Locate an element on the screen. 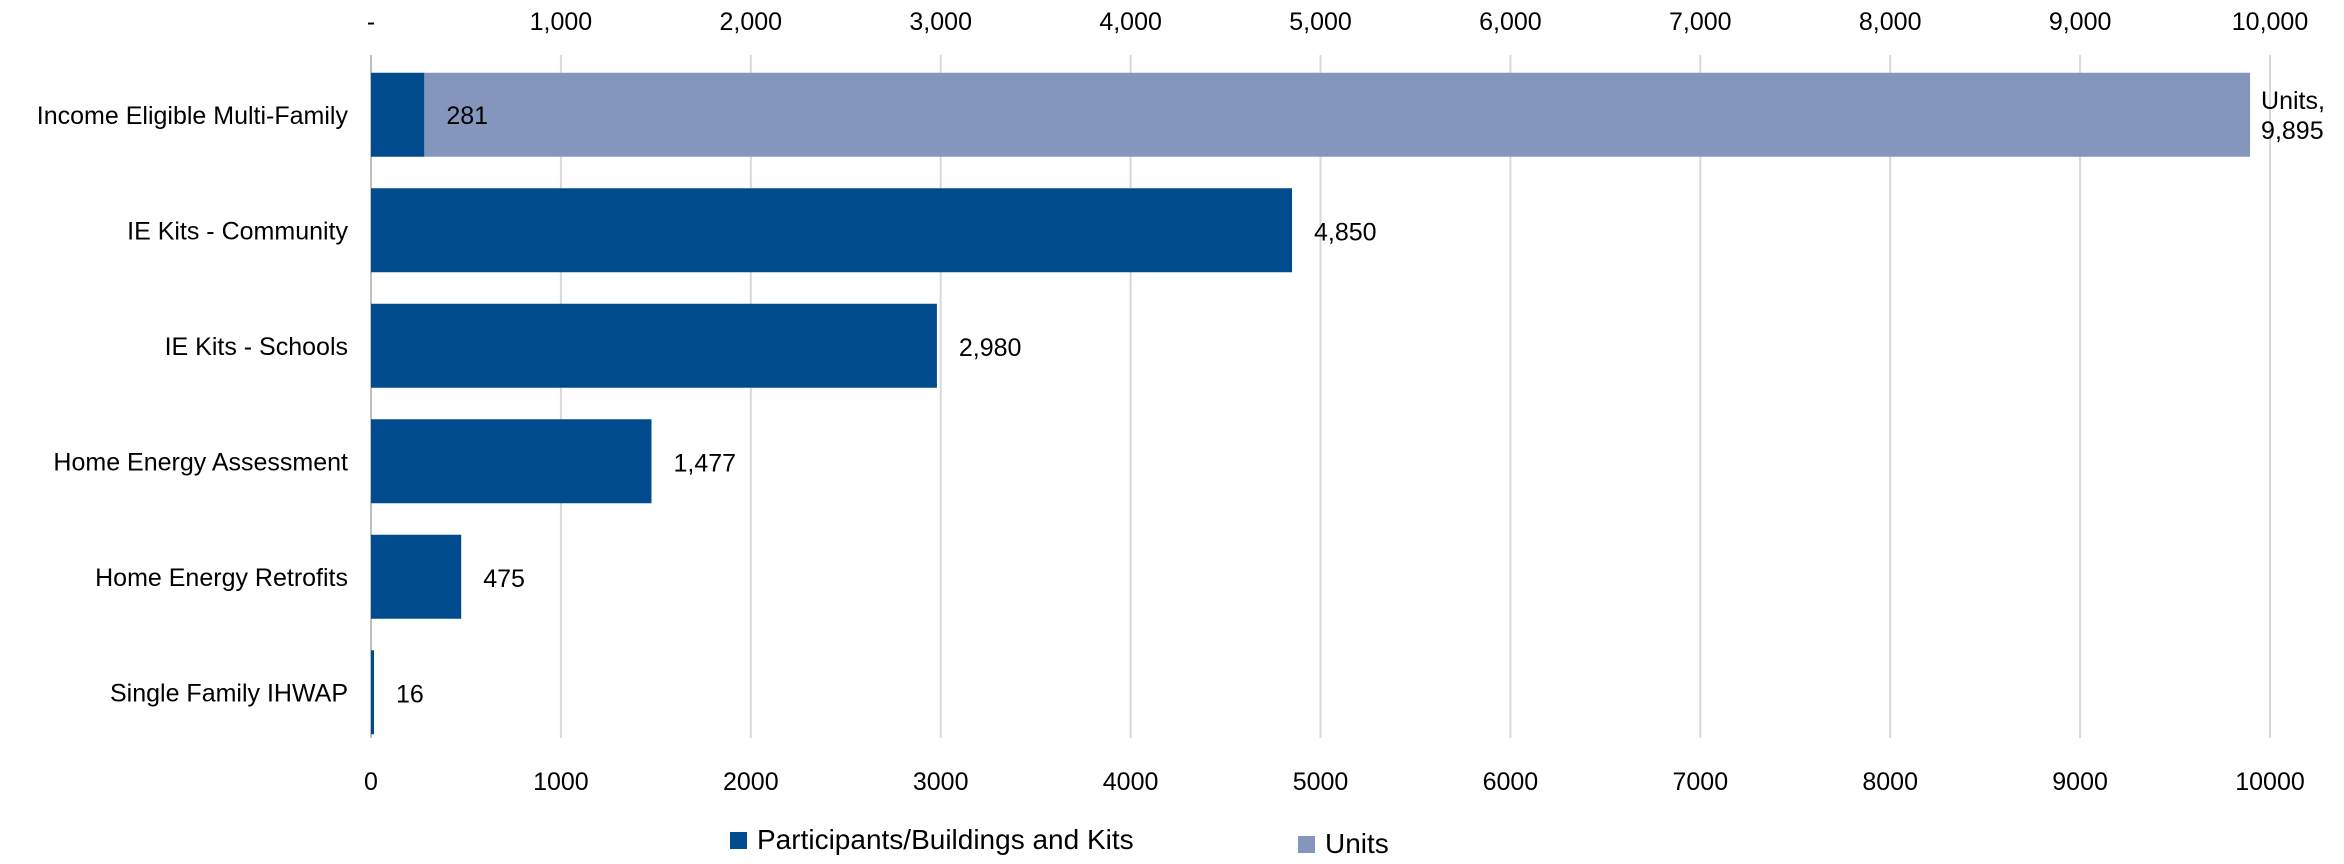 This screenshot has height=864, width=2344. top-axis-tick-label: 3,000 is located at coordinates (940, 22).